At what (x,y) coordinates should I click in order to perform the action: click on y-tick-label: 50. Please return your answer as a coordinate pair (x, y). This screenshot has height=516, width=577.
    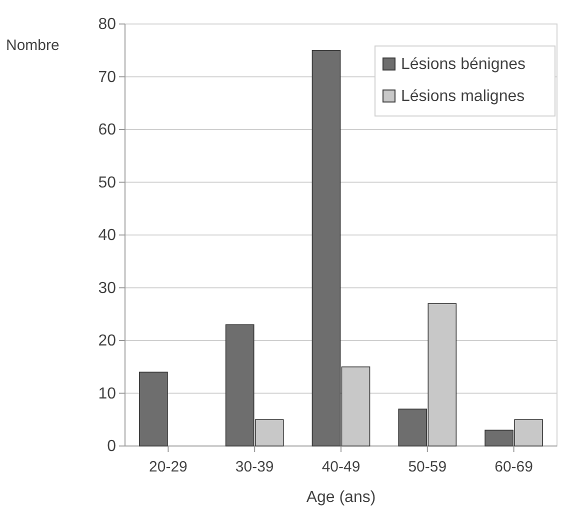
    Looking at the image, I should click on (107, 183).